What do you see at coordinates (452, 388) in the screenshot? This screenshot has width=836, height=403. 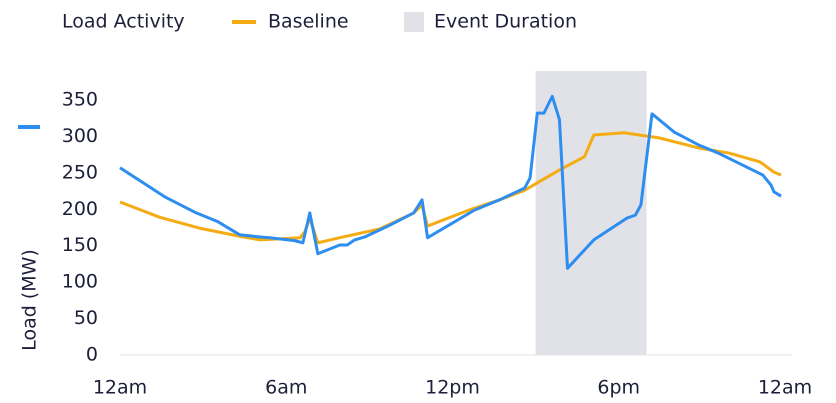 I see `x-tick-label: 12pm` at bounding box center [452, 388].